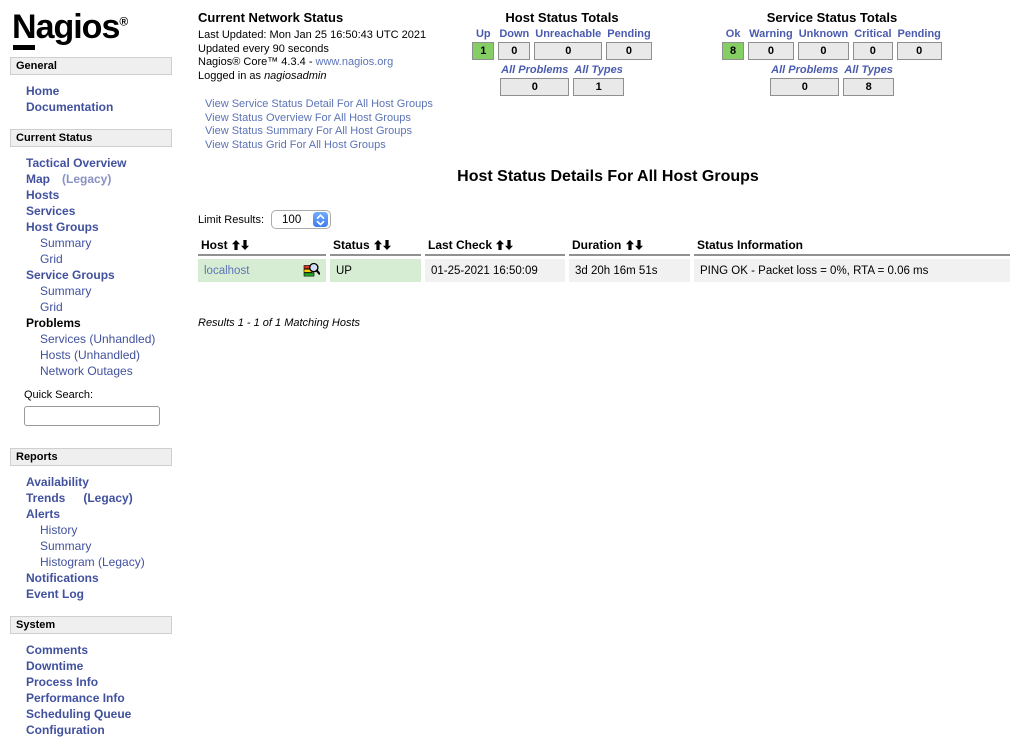  What do you see at coordinates (90, 355) in the screenshot?
I see `sidebar-item-hosts-unhandled: Hosts (Unhandled)` at bounding box center [90, 355].